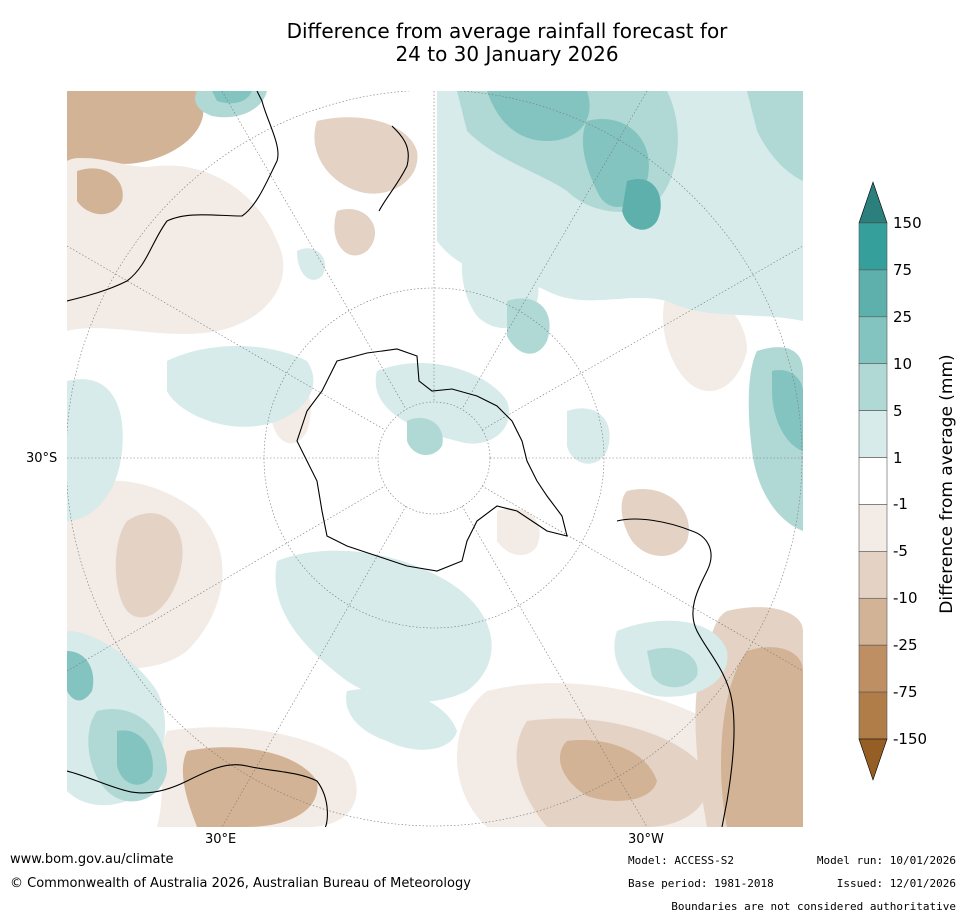 The height and width of the screenshot is (919, 965). I want to click on colorbar-extend-min, so click(873, 759).